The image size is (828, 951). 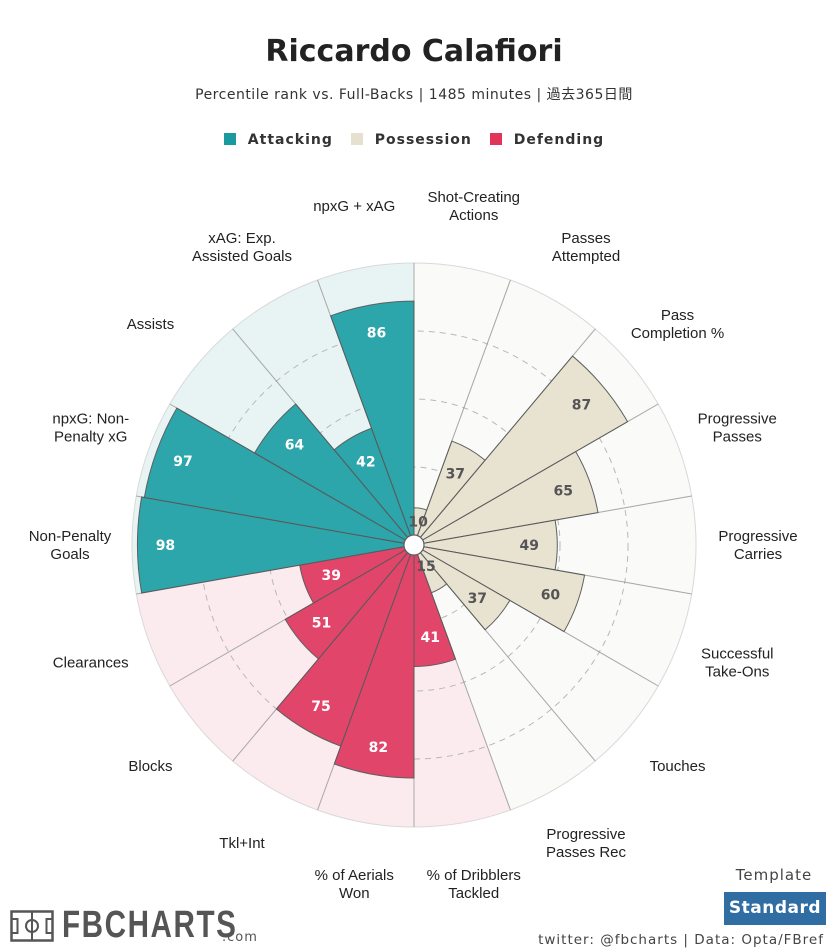 What do you see at coordinates (581, 405) in the screenshot?
I see `value-label: 87` at bounding box center [581, 405].